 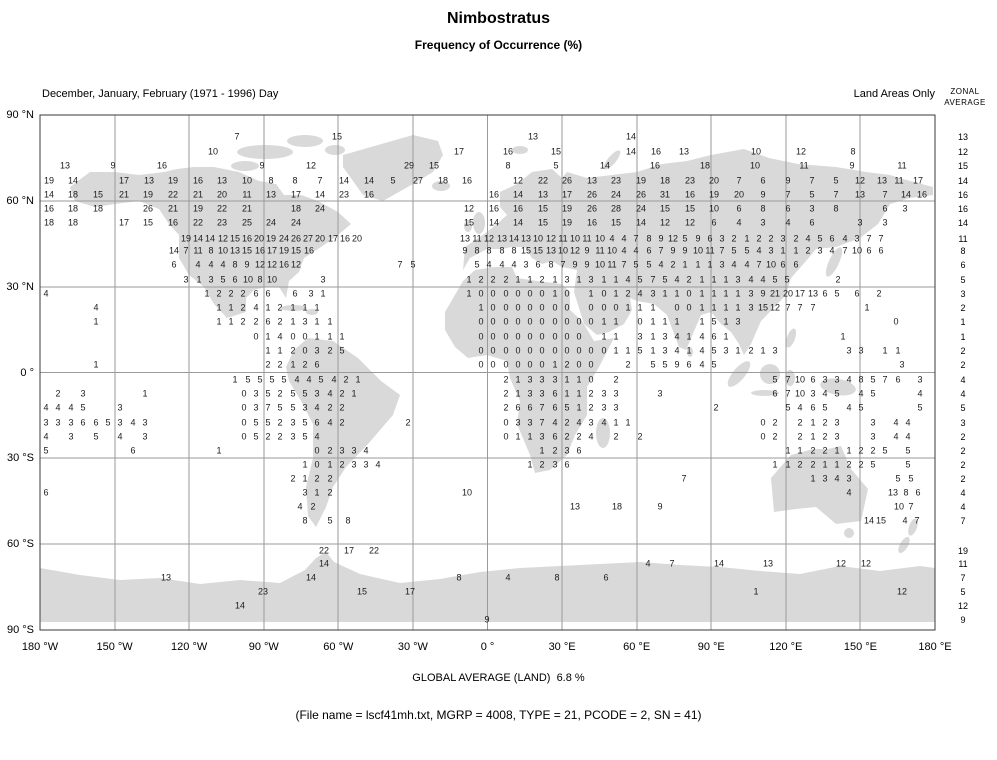 What do you see at coordinates (468, 226) in the screenshot?
I see `landmass-ireland` at bounding box center [468, 226].